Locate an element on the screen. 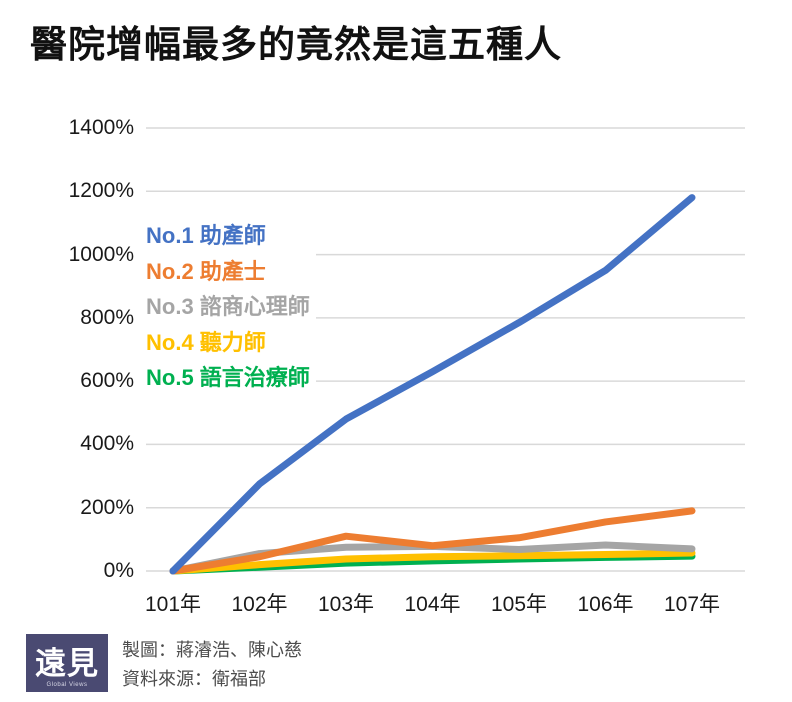  legend-item-4: No.4 聽力師 is located at coordinates (206, 342).